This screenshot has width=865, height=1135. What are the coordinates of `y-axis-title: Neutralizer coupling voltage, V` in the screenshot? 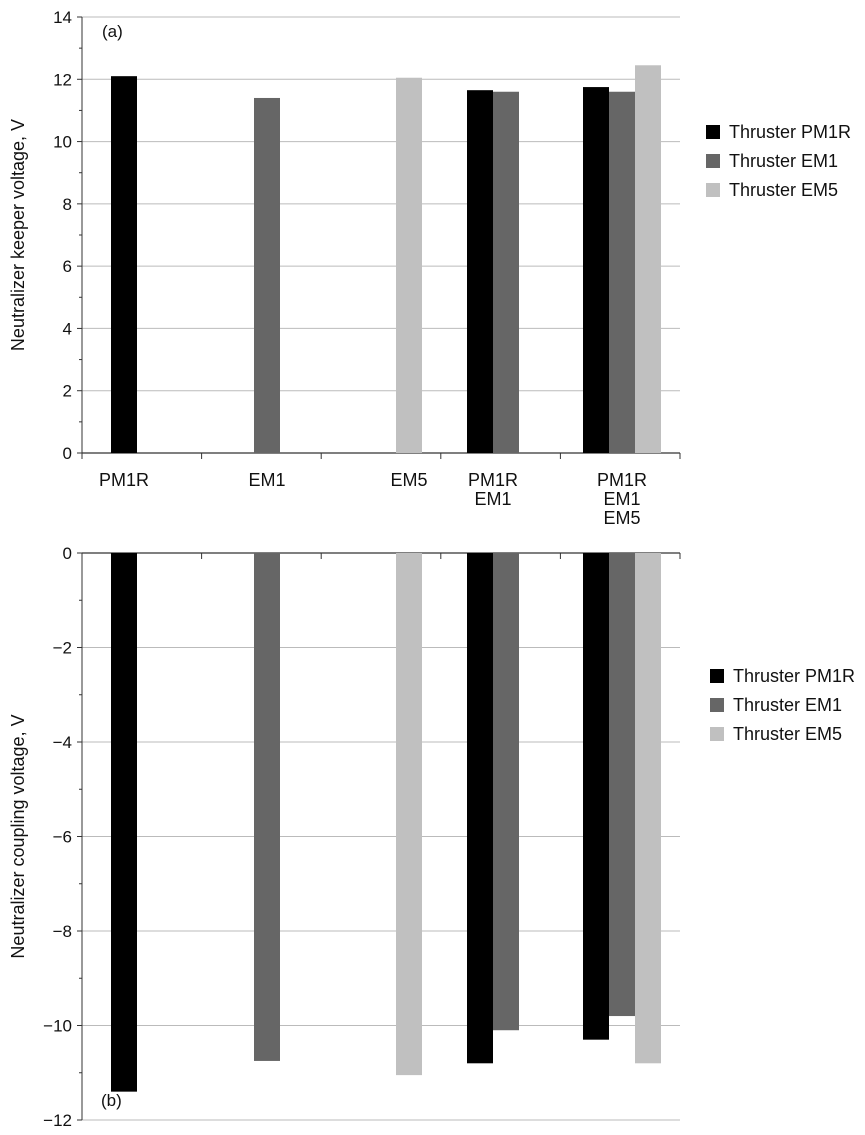 It's located at (18, 836).